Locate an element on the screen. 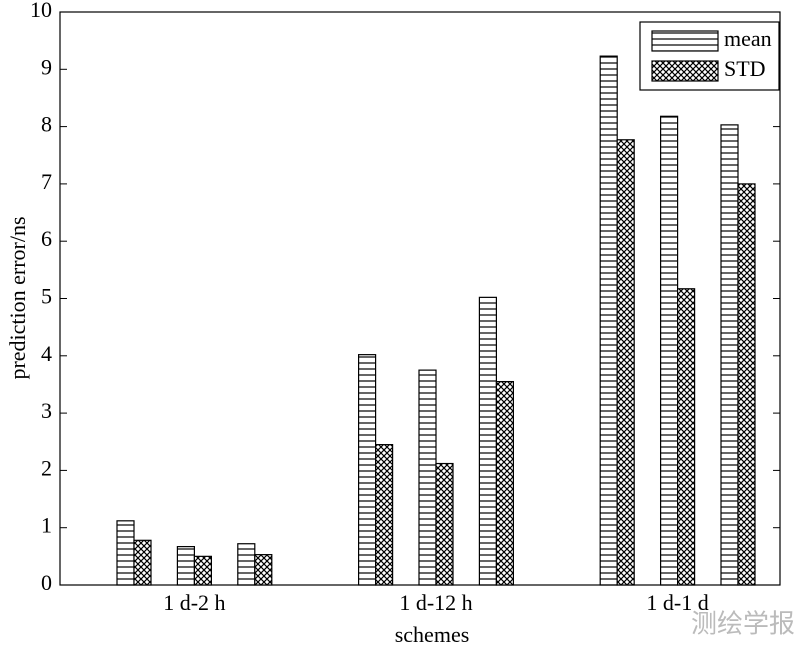 The width and height of the screenshot is (800, 650). y-tick-label: 2 is located at coordinates (46, 467).